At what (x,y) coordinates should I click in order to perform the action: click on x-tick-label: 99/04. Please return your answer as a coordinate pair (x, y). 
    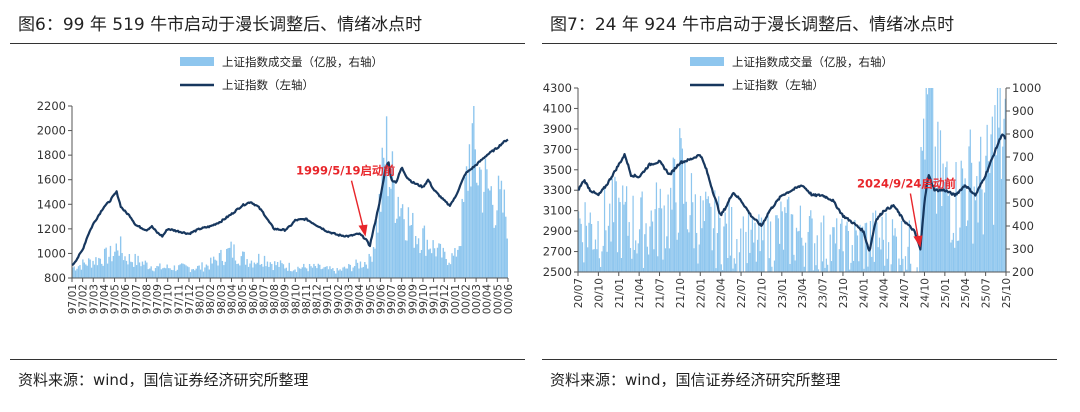
    Looking at the image, I should click on (360, 299).